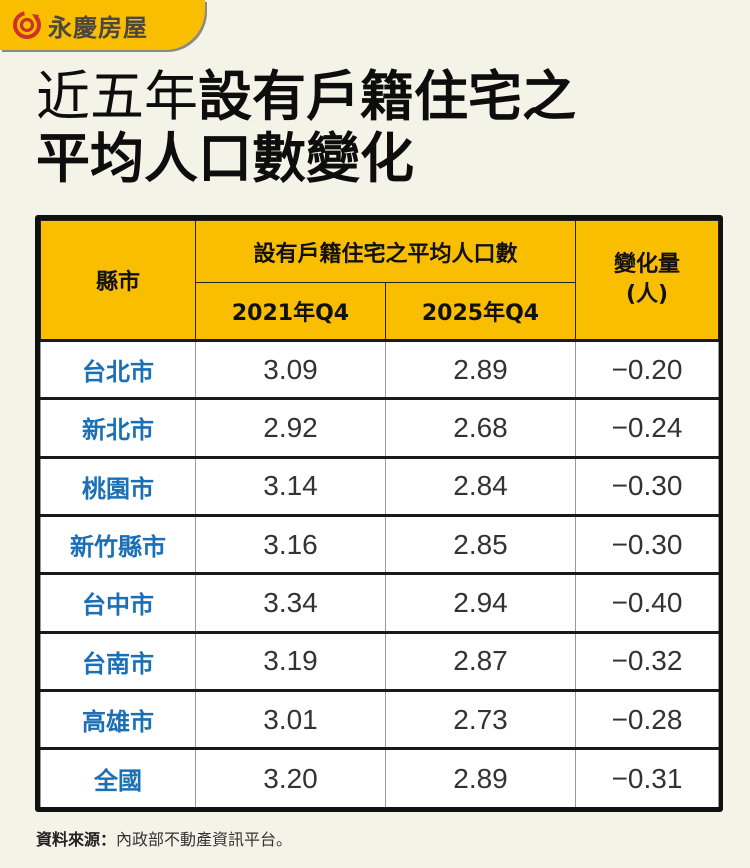  I want to click on cell-city: 台中市, so click(118, 602).